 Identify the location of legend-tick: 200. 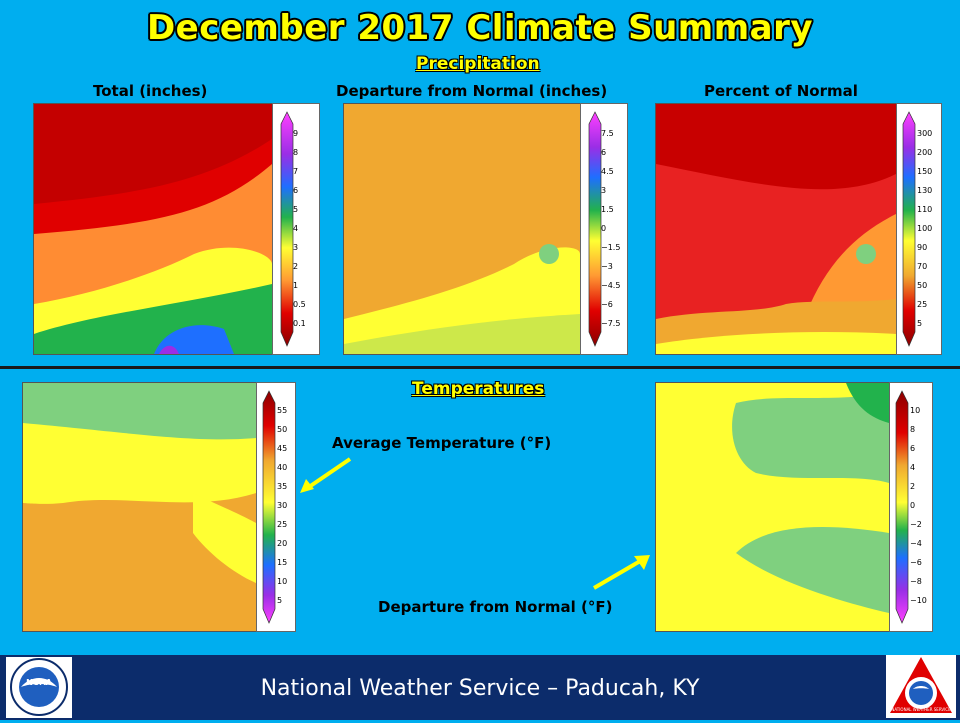
(925, 152).